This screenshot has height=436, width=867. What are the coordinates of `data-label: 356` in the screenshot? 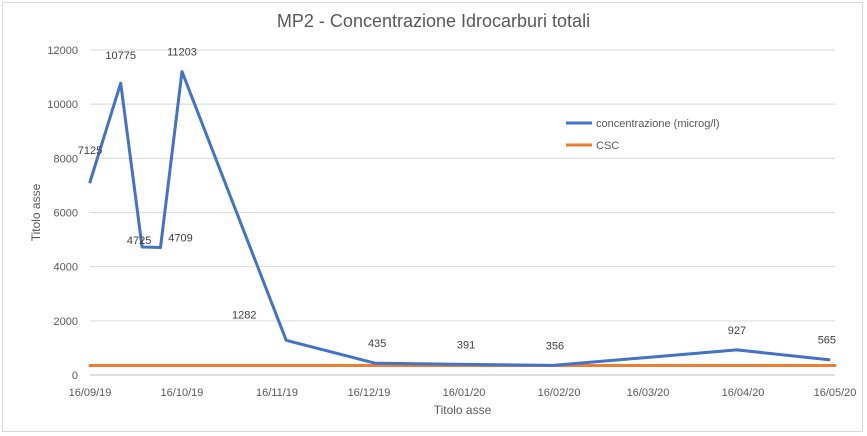 It's located at (555, 346).